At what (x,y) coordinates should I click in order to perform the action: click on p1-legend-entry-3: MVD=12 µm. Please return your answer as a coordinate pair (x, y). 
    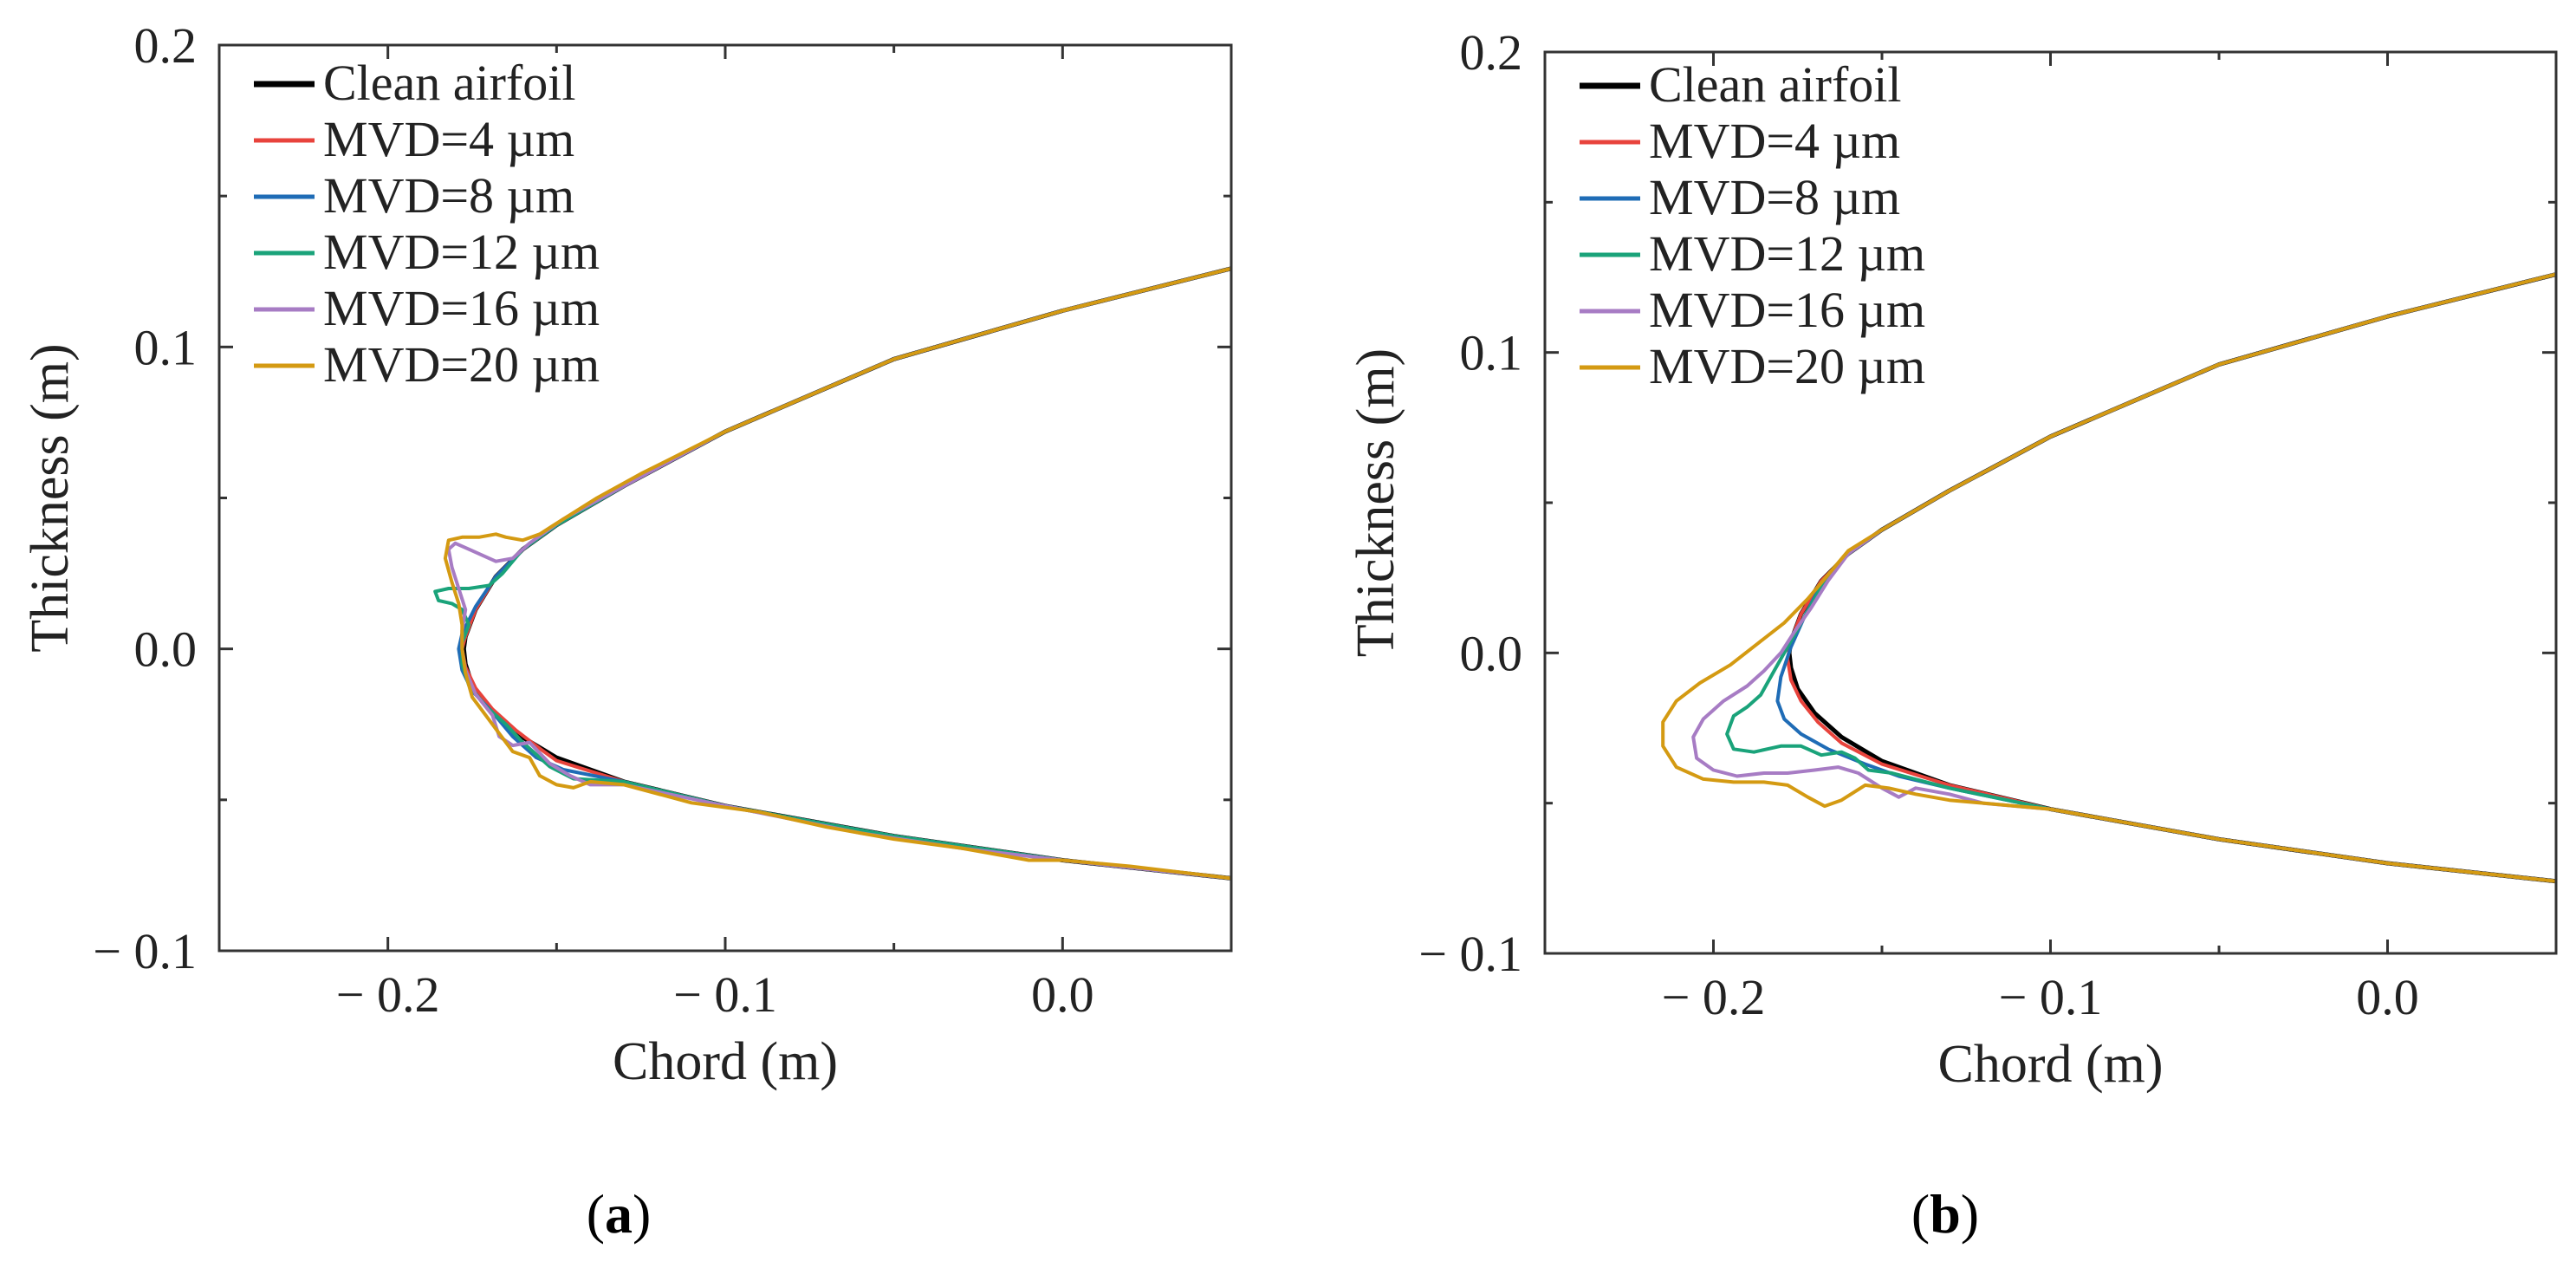
    Looking at the image, I should click on (461, 252).